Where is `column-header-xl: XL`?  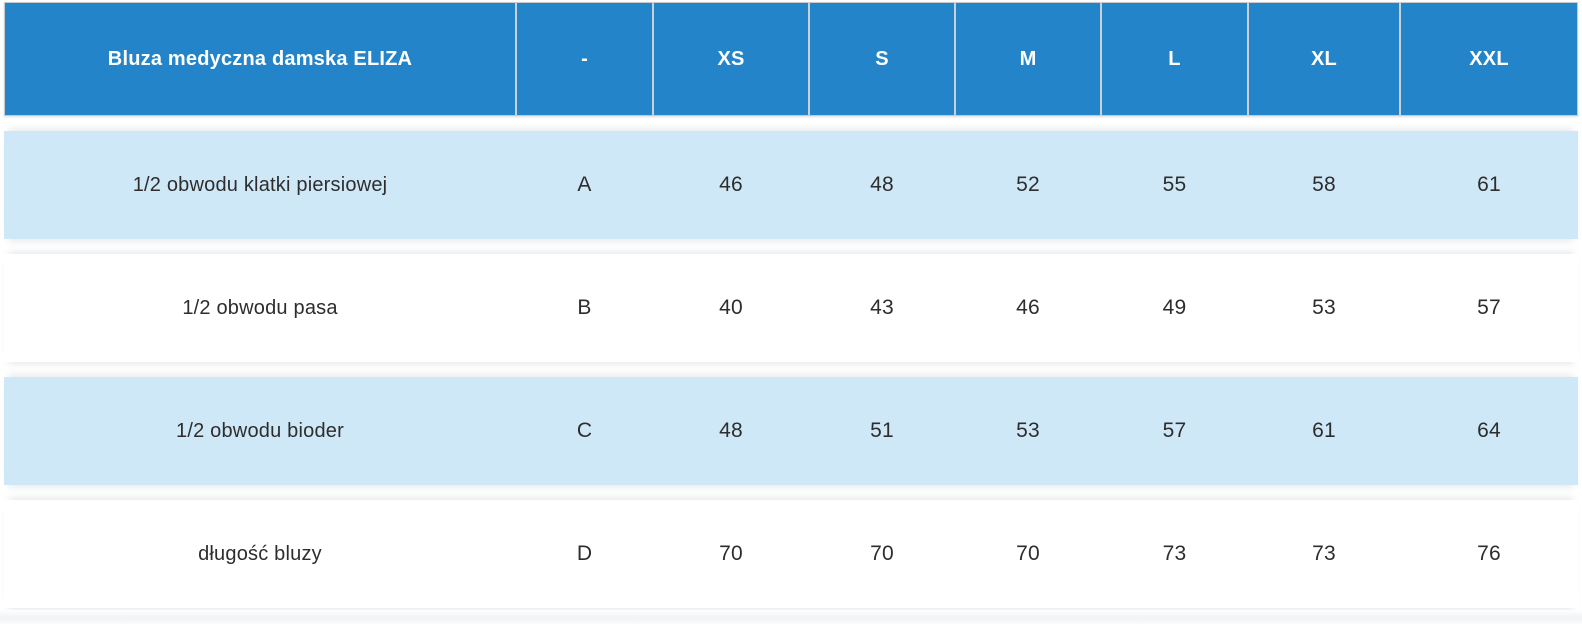
column-header-xl: XL is located at coordinates (1325, 59).